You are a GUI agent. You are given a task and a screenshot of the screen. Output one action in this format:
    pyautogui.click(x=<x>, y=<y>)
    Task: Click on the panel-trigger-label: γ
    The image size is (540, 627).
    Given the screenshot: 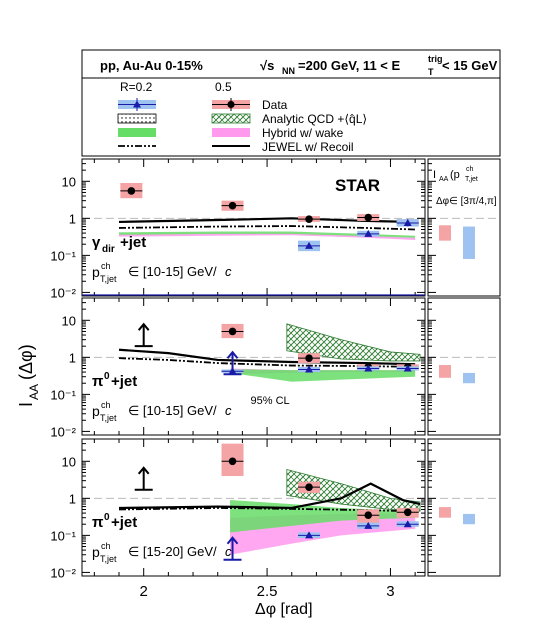 What is the action you would take?
    pyautogui.click(x=96, y=242)
    